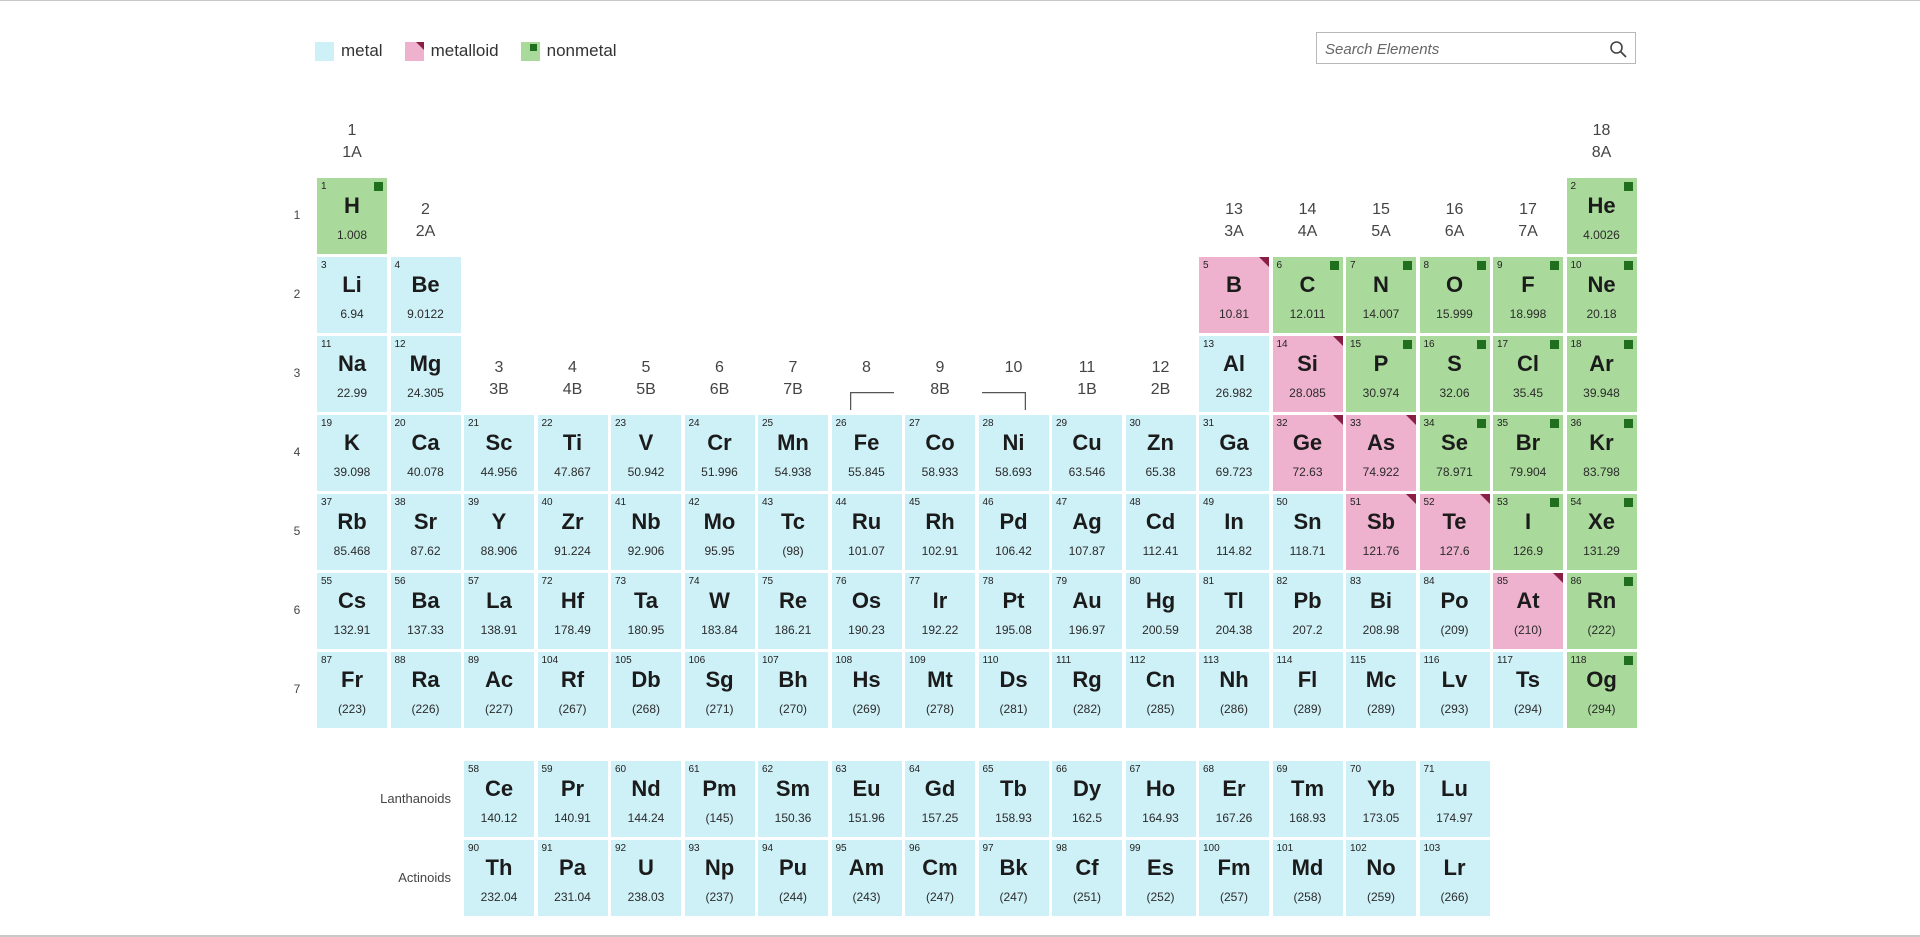 This screenshot has height=937, width=1920. Describe the element at coordinates (499, 532) in the screenshot. I see `element-y: 39 Y 88.906` at that location.